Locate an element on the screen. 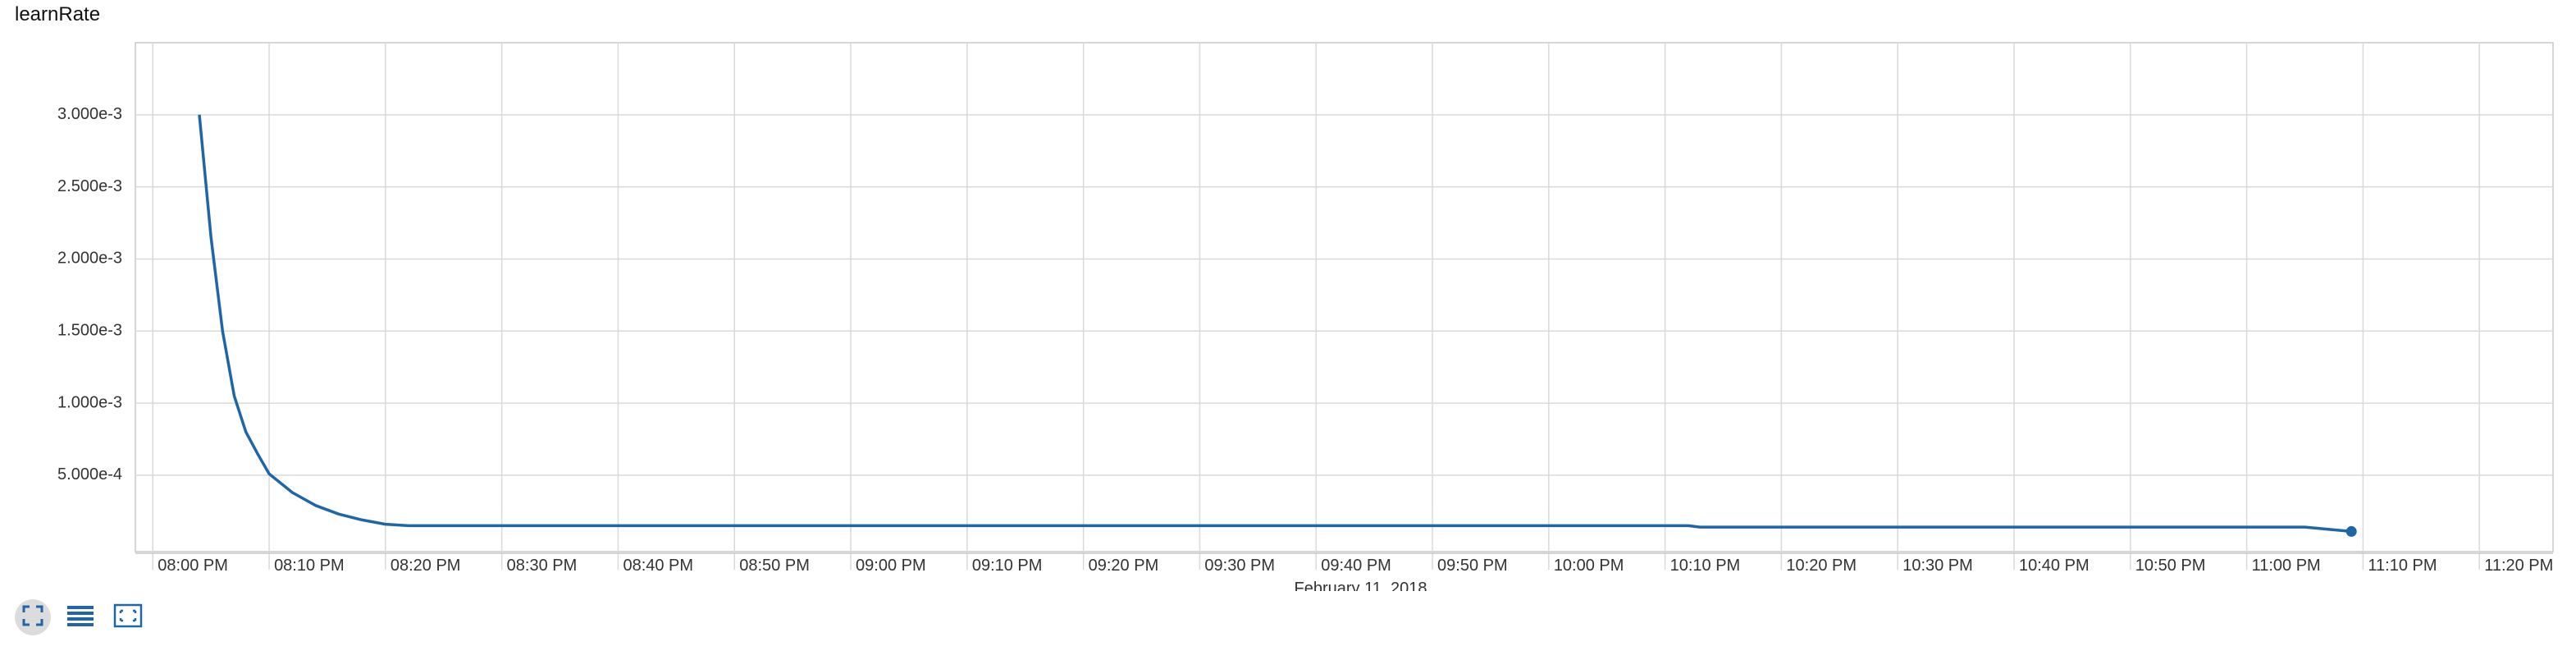 This screenshot has height=660, width=2576. y-tick-label: 2.500e-3 is located at coordinates (90, 186).